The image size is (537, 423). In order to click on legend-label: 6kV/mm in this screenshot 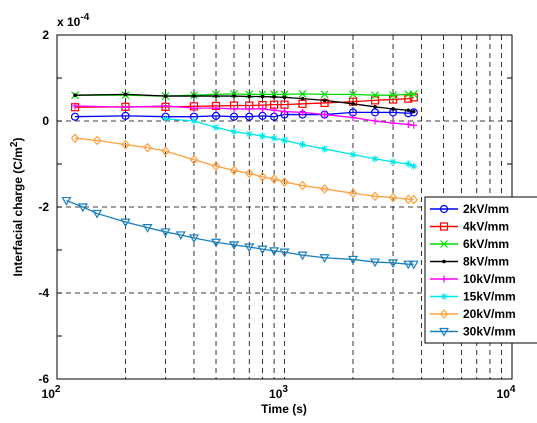, I will do `click(486, 244)`.